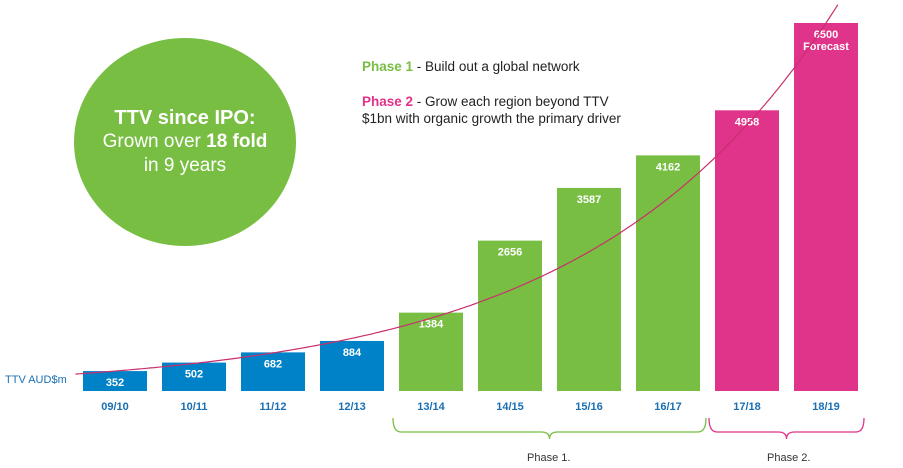 This screenshot has width=903, height=468. What do you see at coordinates (747, 407) in the screenshot?
I see `x-tick-label: 17/18` at bounding box center [747, 407].